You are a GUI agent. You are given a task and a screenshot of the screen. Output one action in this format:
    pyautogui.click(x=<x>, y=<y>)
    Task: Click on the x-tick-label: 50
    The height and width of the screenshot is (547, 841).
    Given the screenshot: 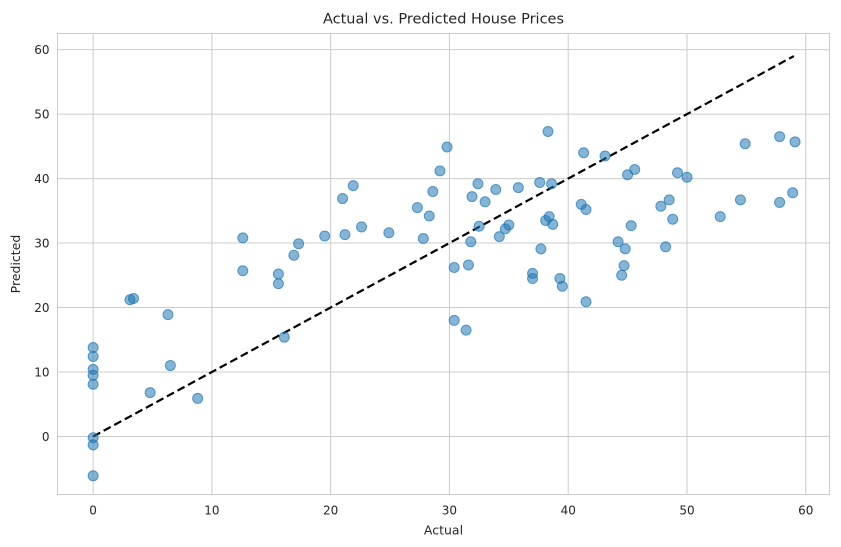 What is the action you would take?
    pyautogui.click(x=686, y=511)
    